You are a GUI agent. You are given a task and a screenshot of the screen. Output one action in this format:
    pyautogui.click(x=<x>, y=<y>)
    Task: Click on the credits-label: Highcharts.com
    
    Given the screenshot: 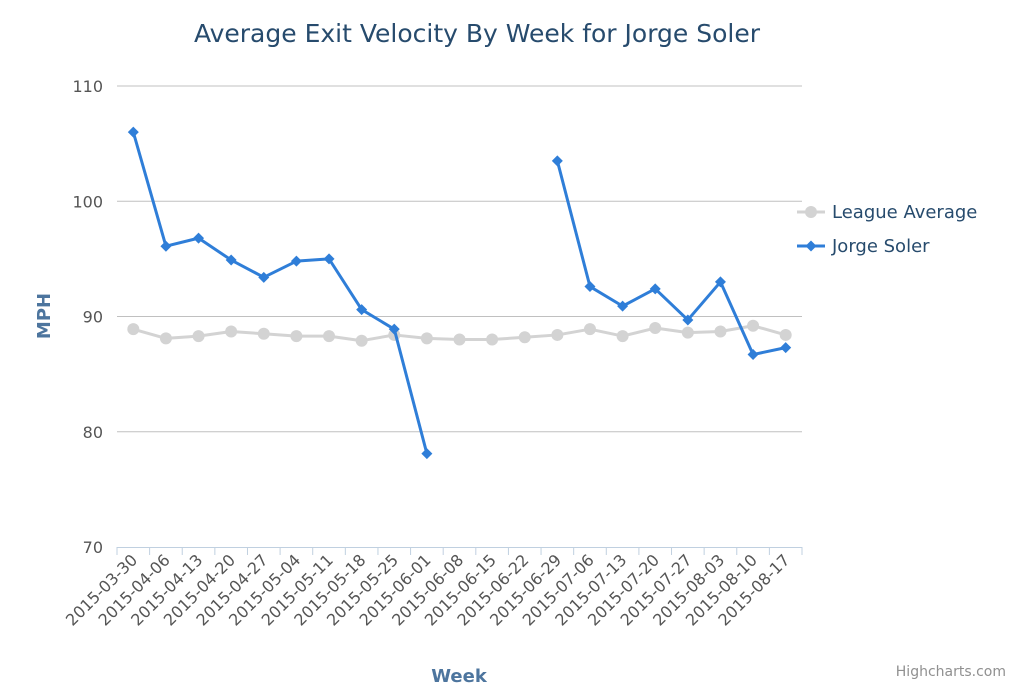 What is the action you would take?
    pyautogui.click(x=951, y=672)
    